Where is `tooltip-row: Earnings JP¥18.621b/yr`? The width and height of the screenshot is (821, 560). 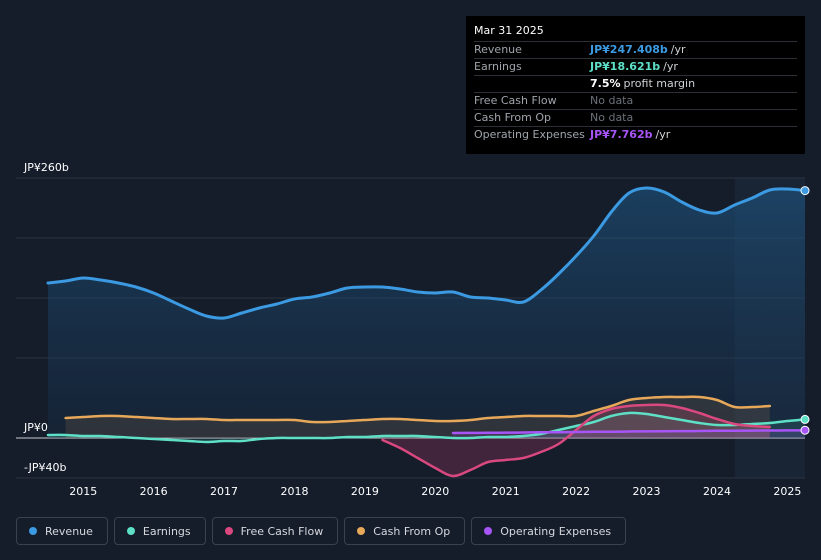
tooltip-row: Earnings JP¥18.621b/yr is located at coordinates (635, 67).